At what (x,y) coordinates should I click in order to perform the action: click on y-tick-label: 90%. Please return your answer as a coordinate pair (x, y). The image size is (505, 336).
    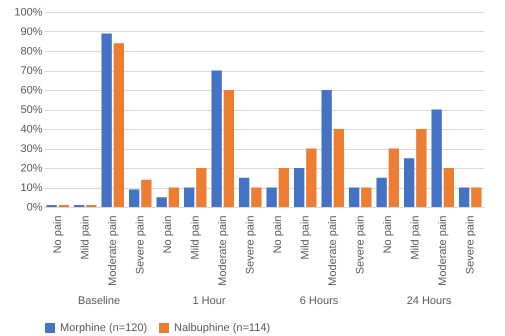
    Looking at the image, I should click on (31, 32).